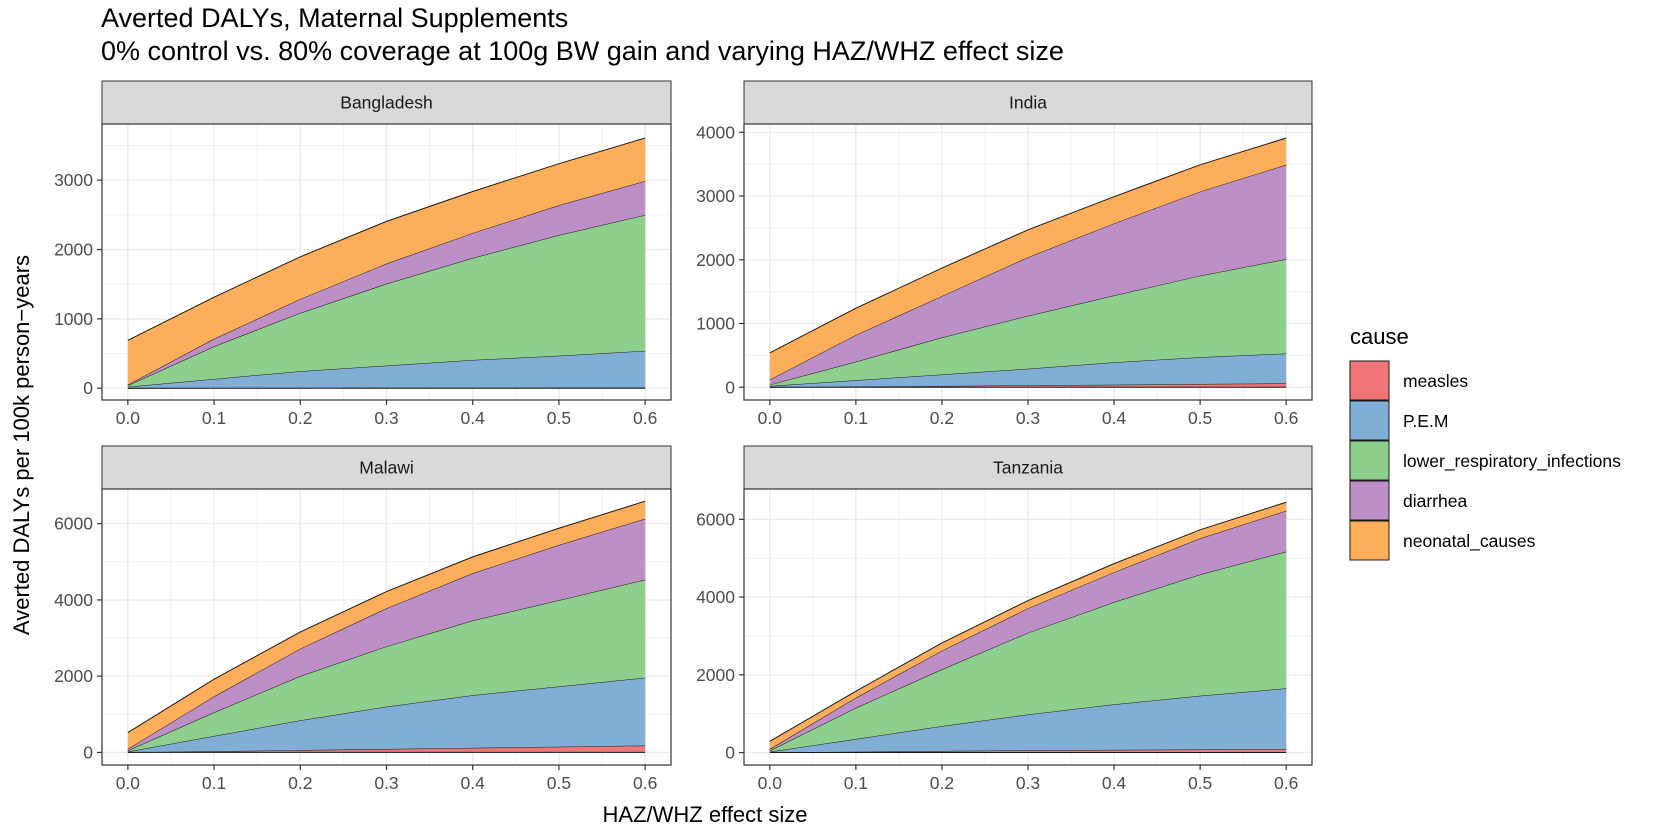 Image resolution: width=1677 pixels, height=837 pixels. I want to click on area-outline-neonatal-causes-tanzania, so click(1028, 621).